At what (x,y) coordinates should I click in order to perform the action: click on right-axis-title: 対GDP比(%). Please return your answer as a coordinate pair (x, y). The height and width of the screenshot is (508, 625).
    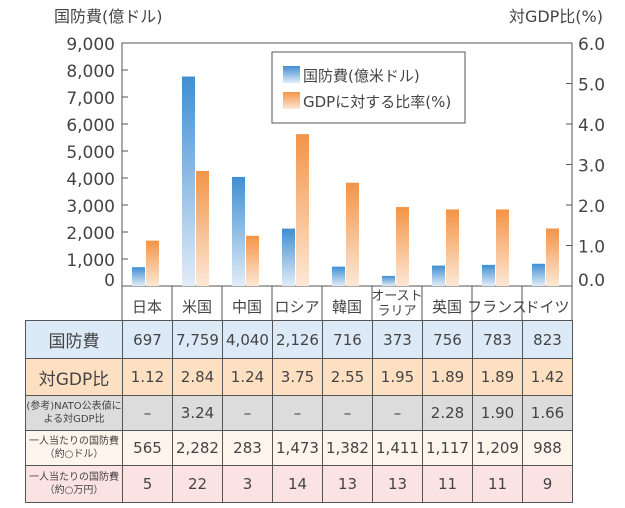
    Looking at the image, I should click on (556, 16).